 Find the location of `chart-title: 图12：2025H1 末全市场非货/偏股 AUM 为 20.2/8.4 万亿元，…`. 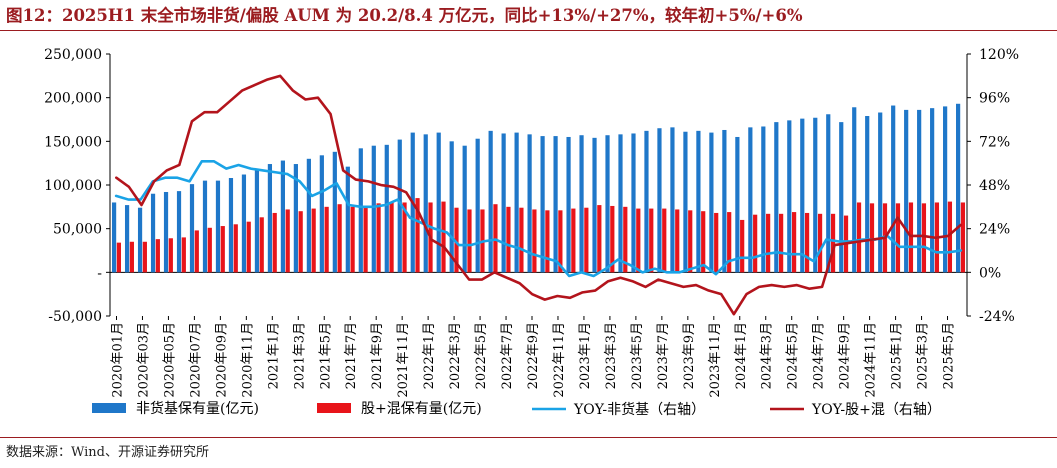

chart-title: 图12：2025H1 末全市场非货/偏股 AUM 为 20.2/8.4 万亿元，… is located at coordinates (404, 15).